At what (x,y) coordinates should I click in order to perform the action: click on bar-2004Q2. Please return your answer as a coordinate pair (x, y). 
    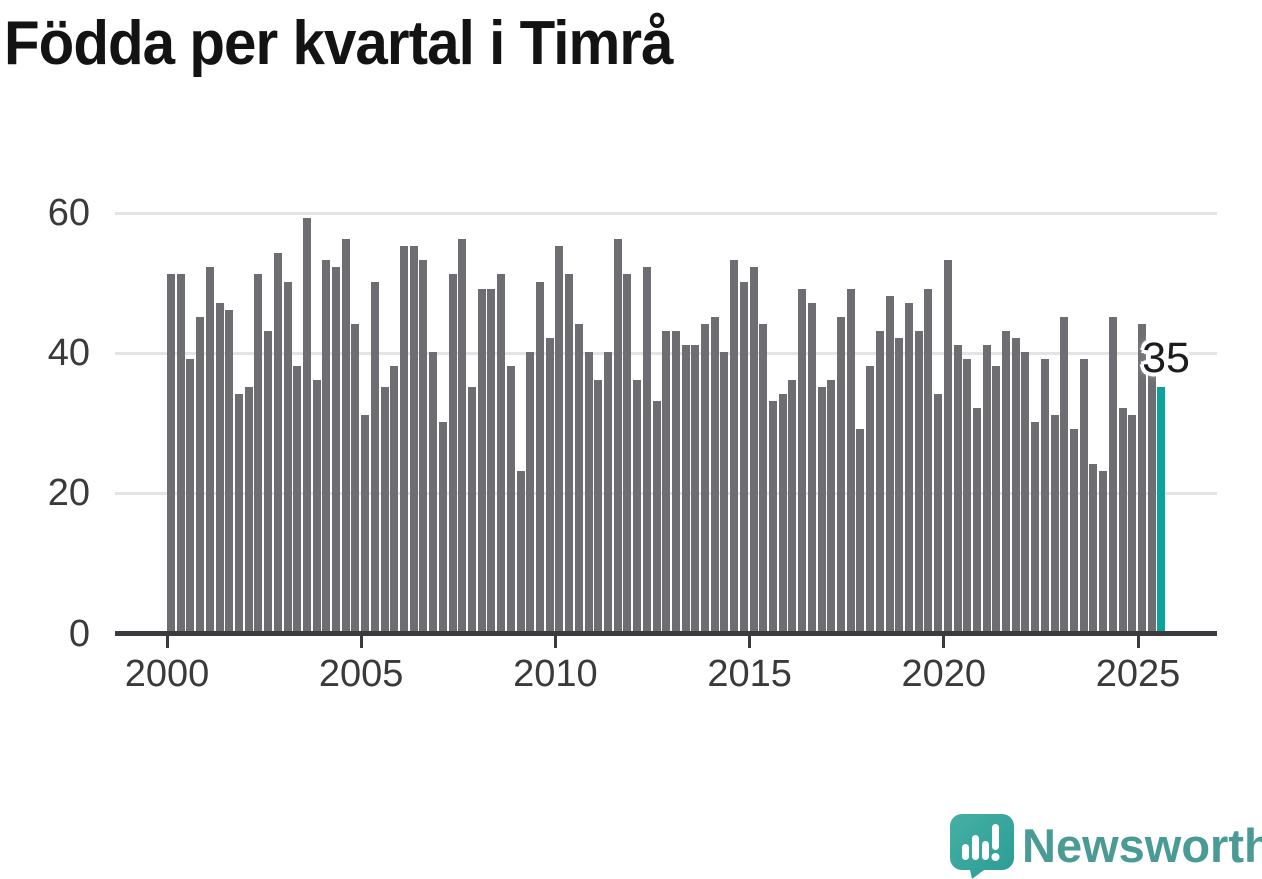
    Looking at the image, I should click on (336, 449).